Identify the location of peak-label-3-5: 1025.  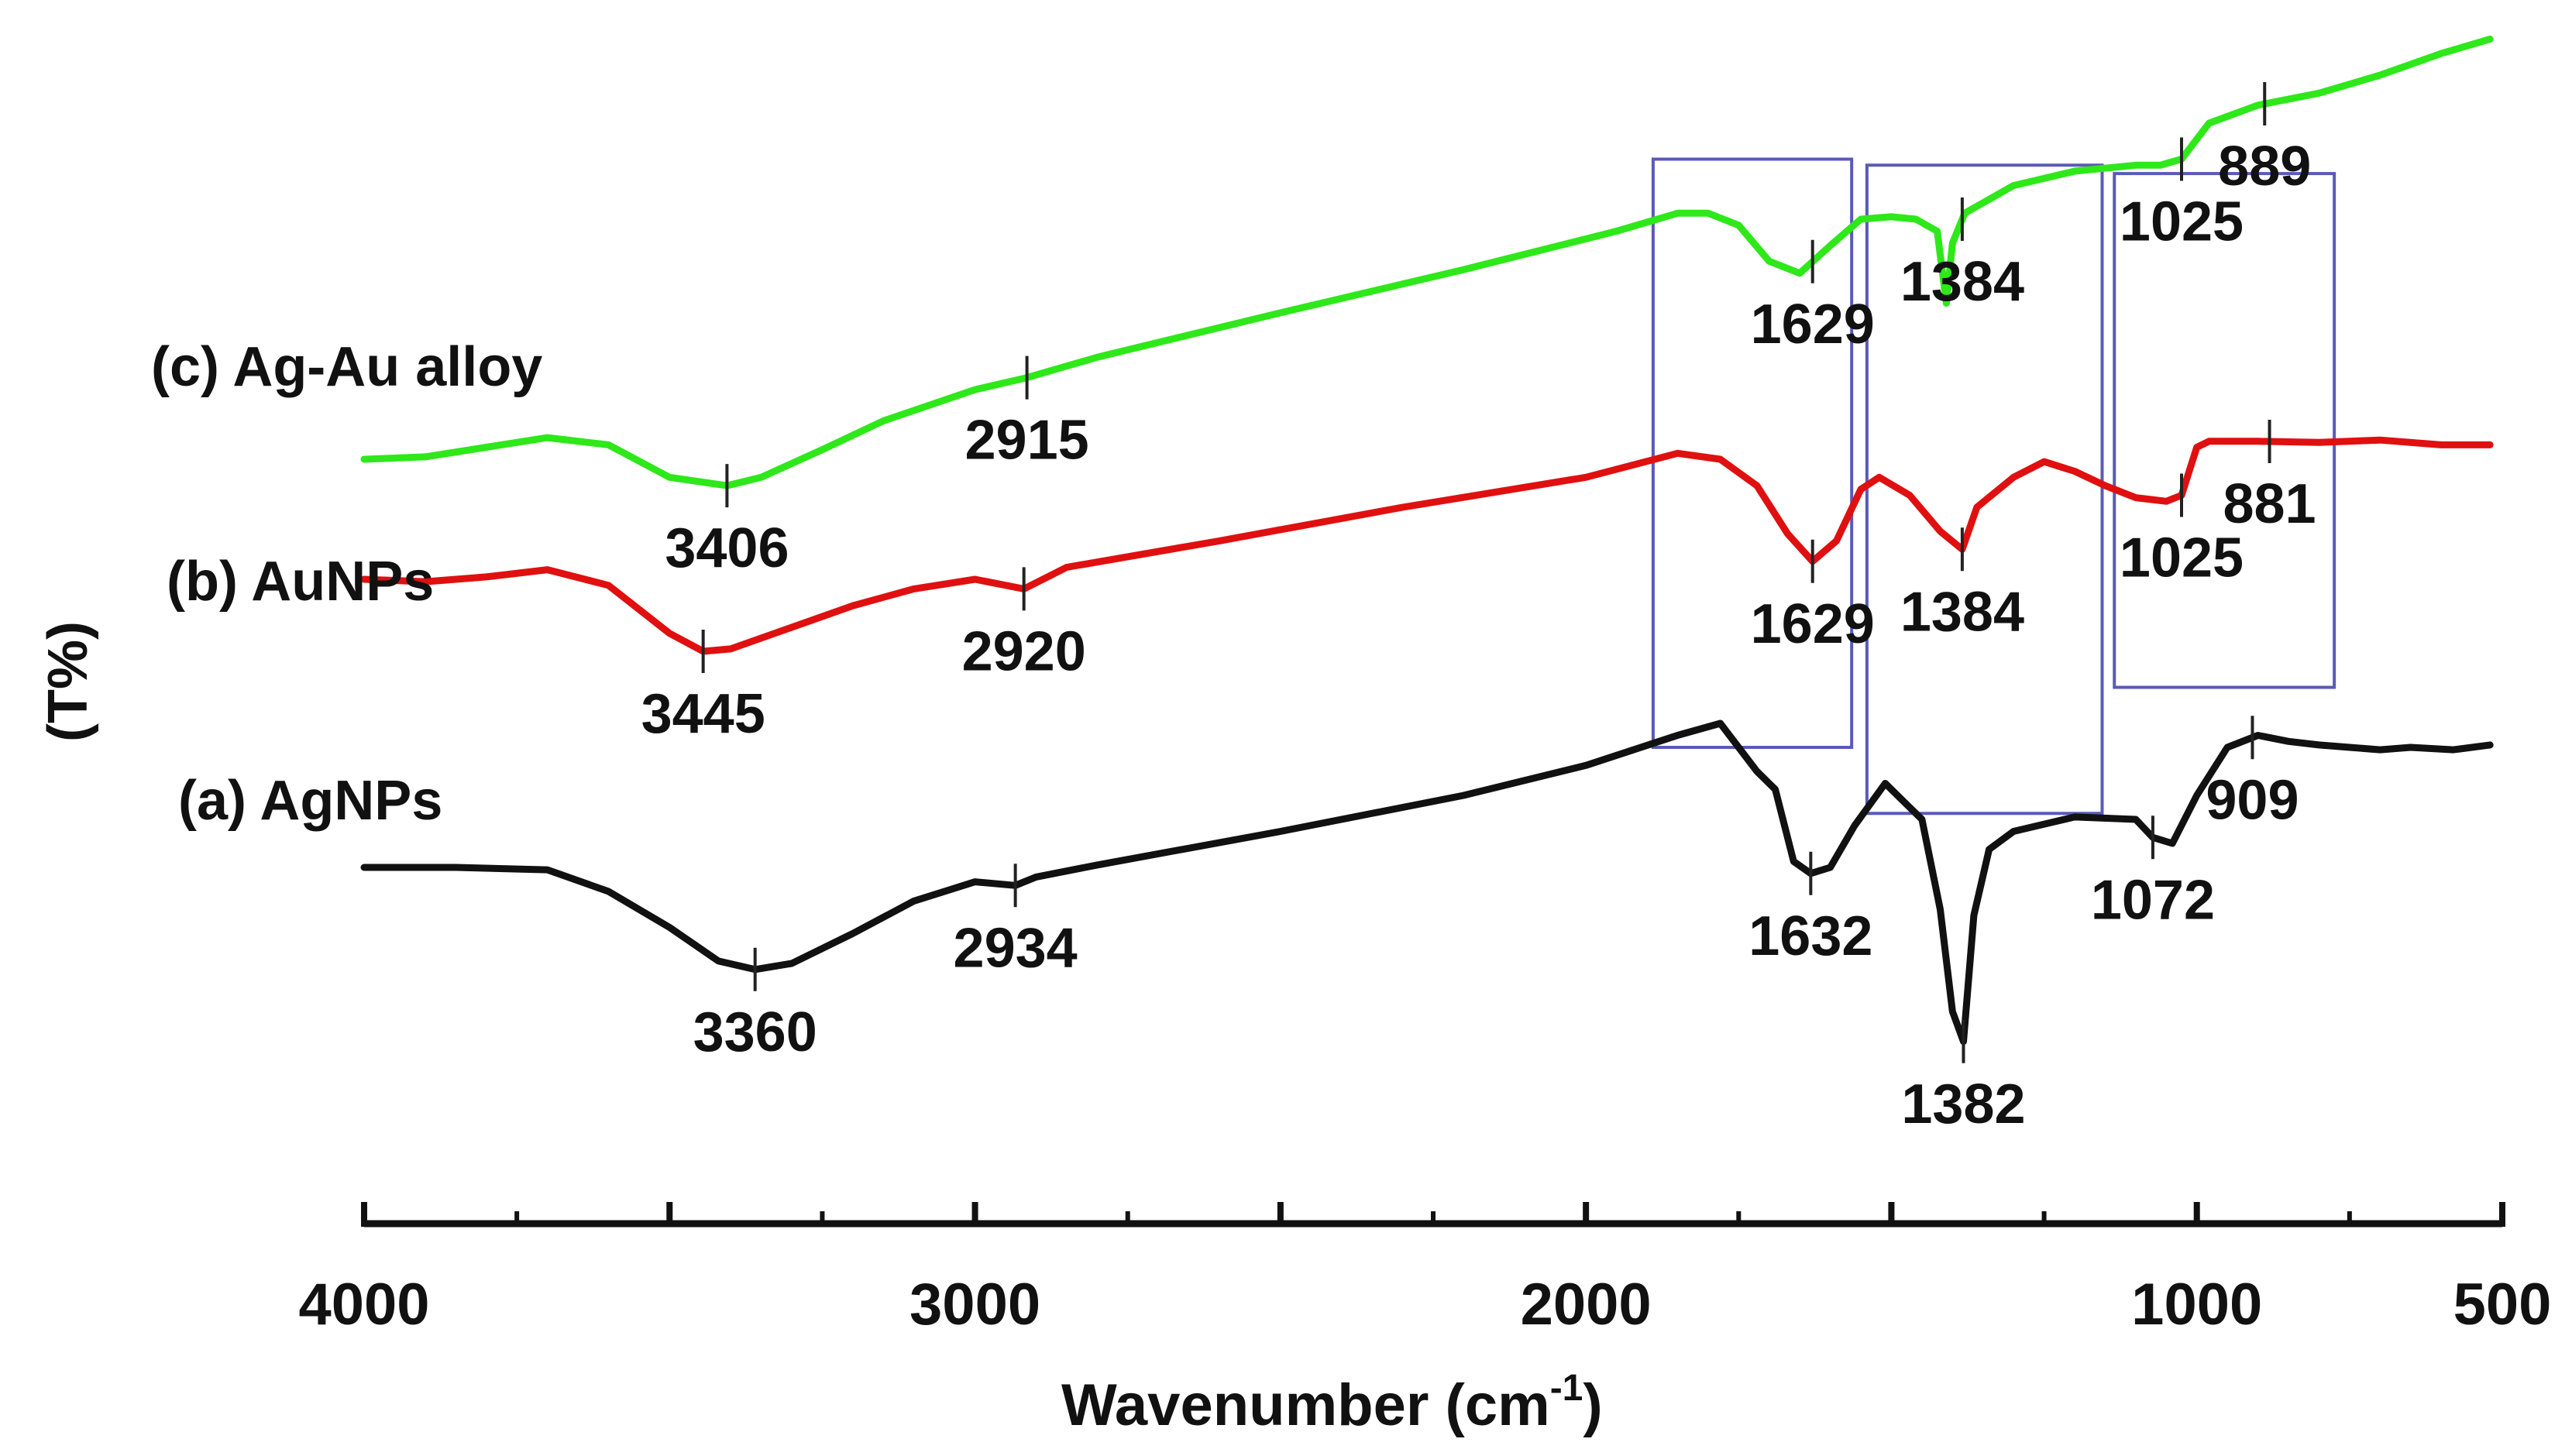
(2182, 222).